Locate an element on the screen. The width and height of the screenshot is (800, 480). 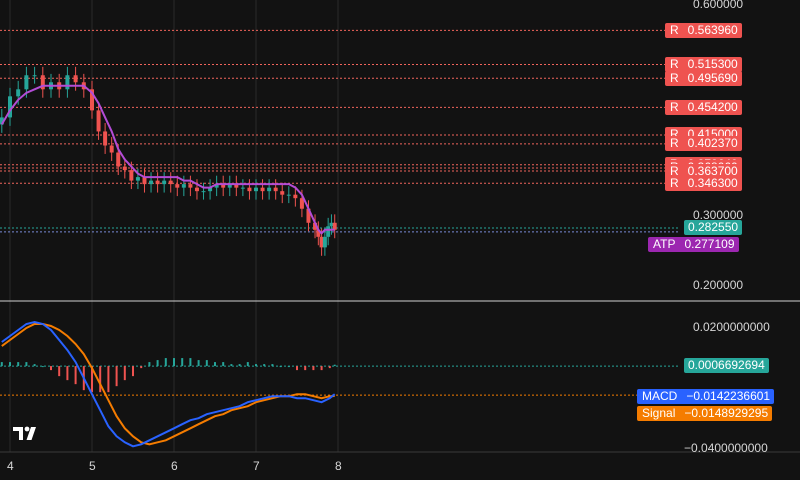
resistance-tag-value: 0.563960 is located at coordinates (712, 29).